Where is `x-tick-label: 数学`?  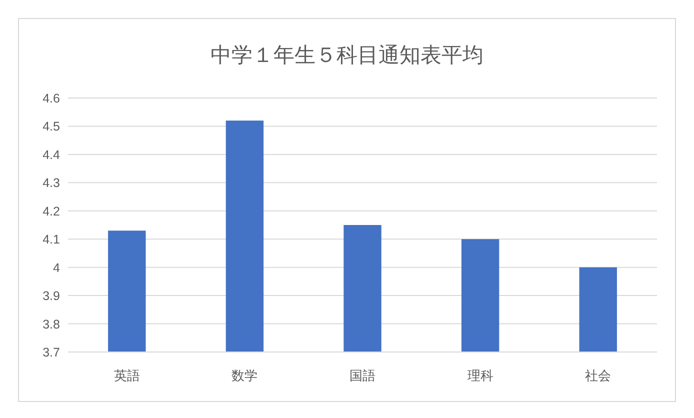
x-tick-label: 数学 is located at coordinates (245, 375).